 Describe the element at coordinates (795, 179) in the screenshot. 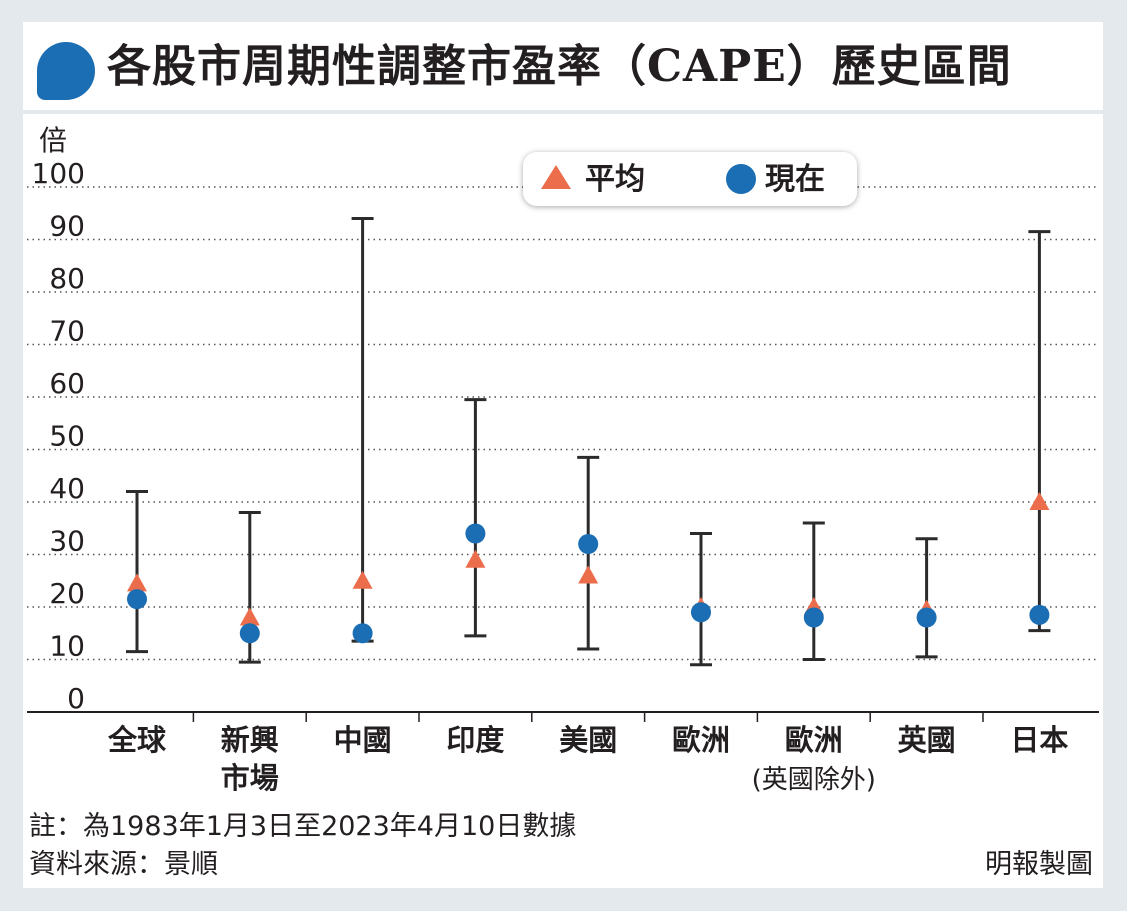

I see `legend-current-label: 現在` at that location.